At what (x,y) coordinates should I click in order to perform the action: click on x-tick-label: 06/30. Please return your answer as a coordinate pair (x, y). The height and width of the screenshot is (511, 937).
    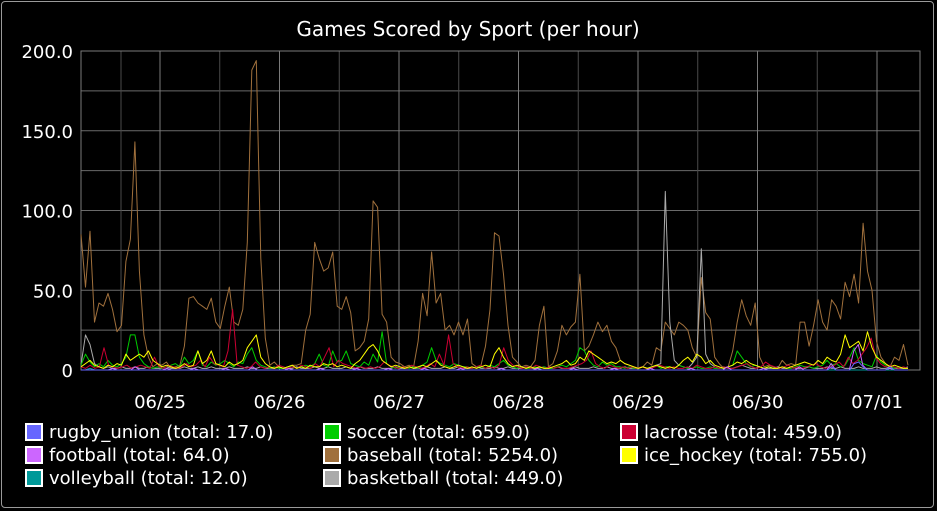
    Looking at the image, I should click on (758, 402).